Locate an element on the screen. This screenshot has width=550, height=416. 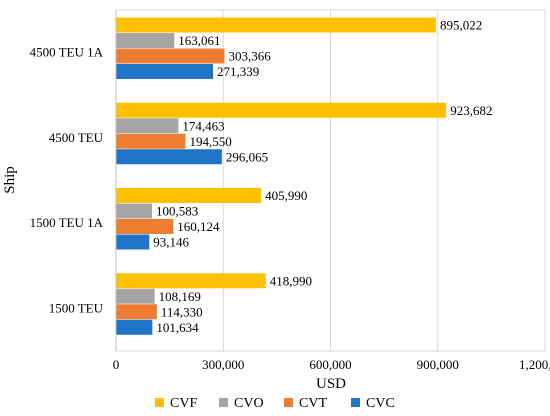
data-label: 271,339 is located at coordinates (238, 71).